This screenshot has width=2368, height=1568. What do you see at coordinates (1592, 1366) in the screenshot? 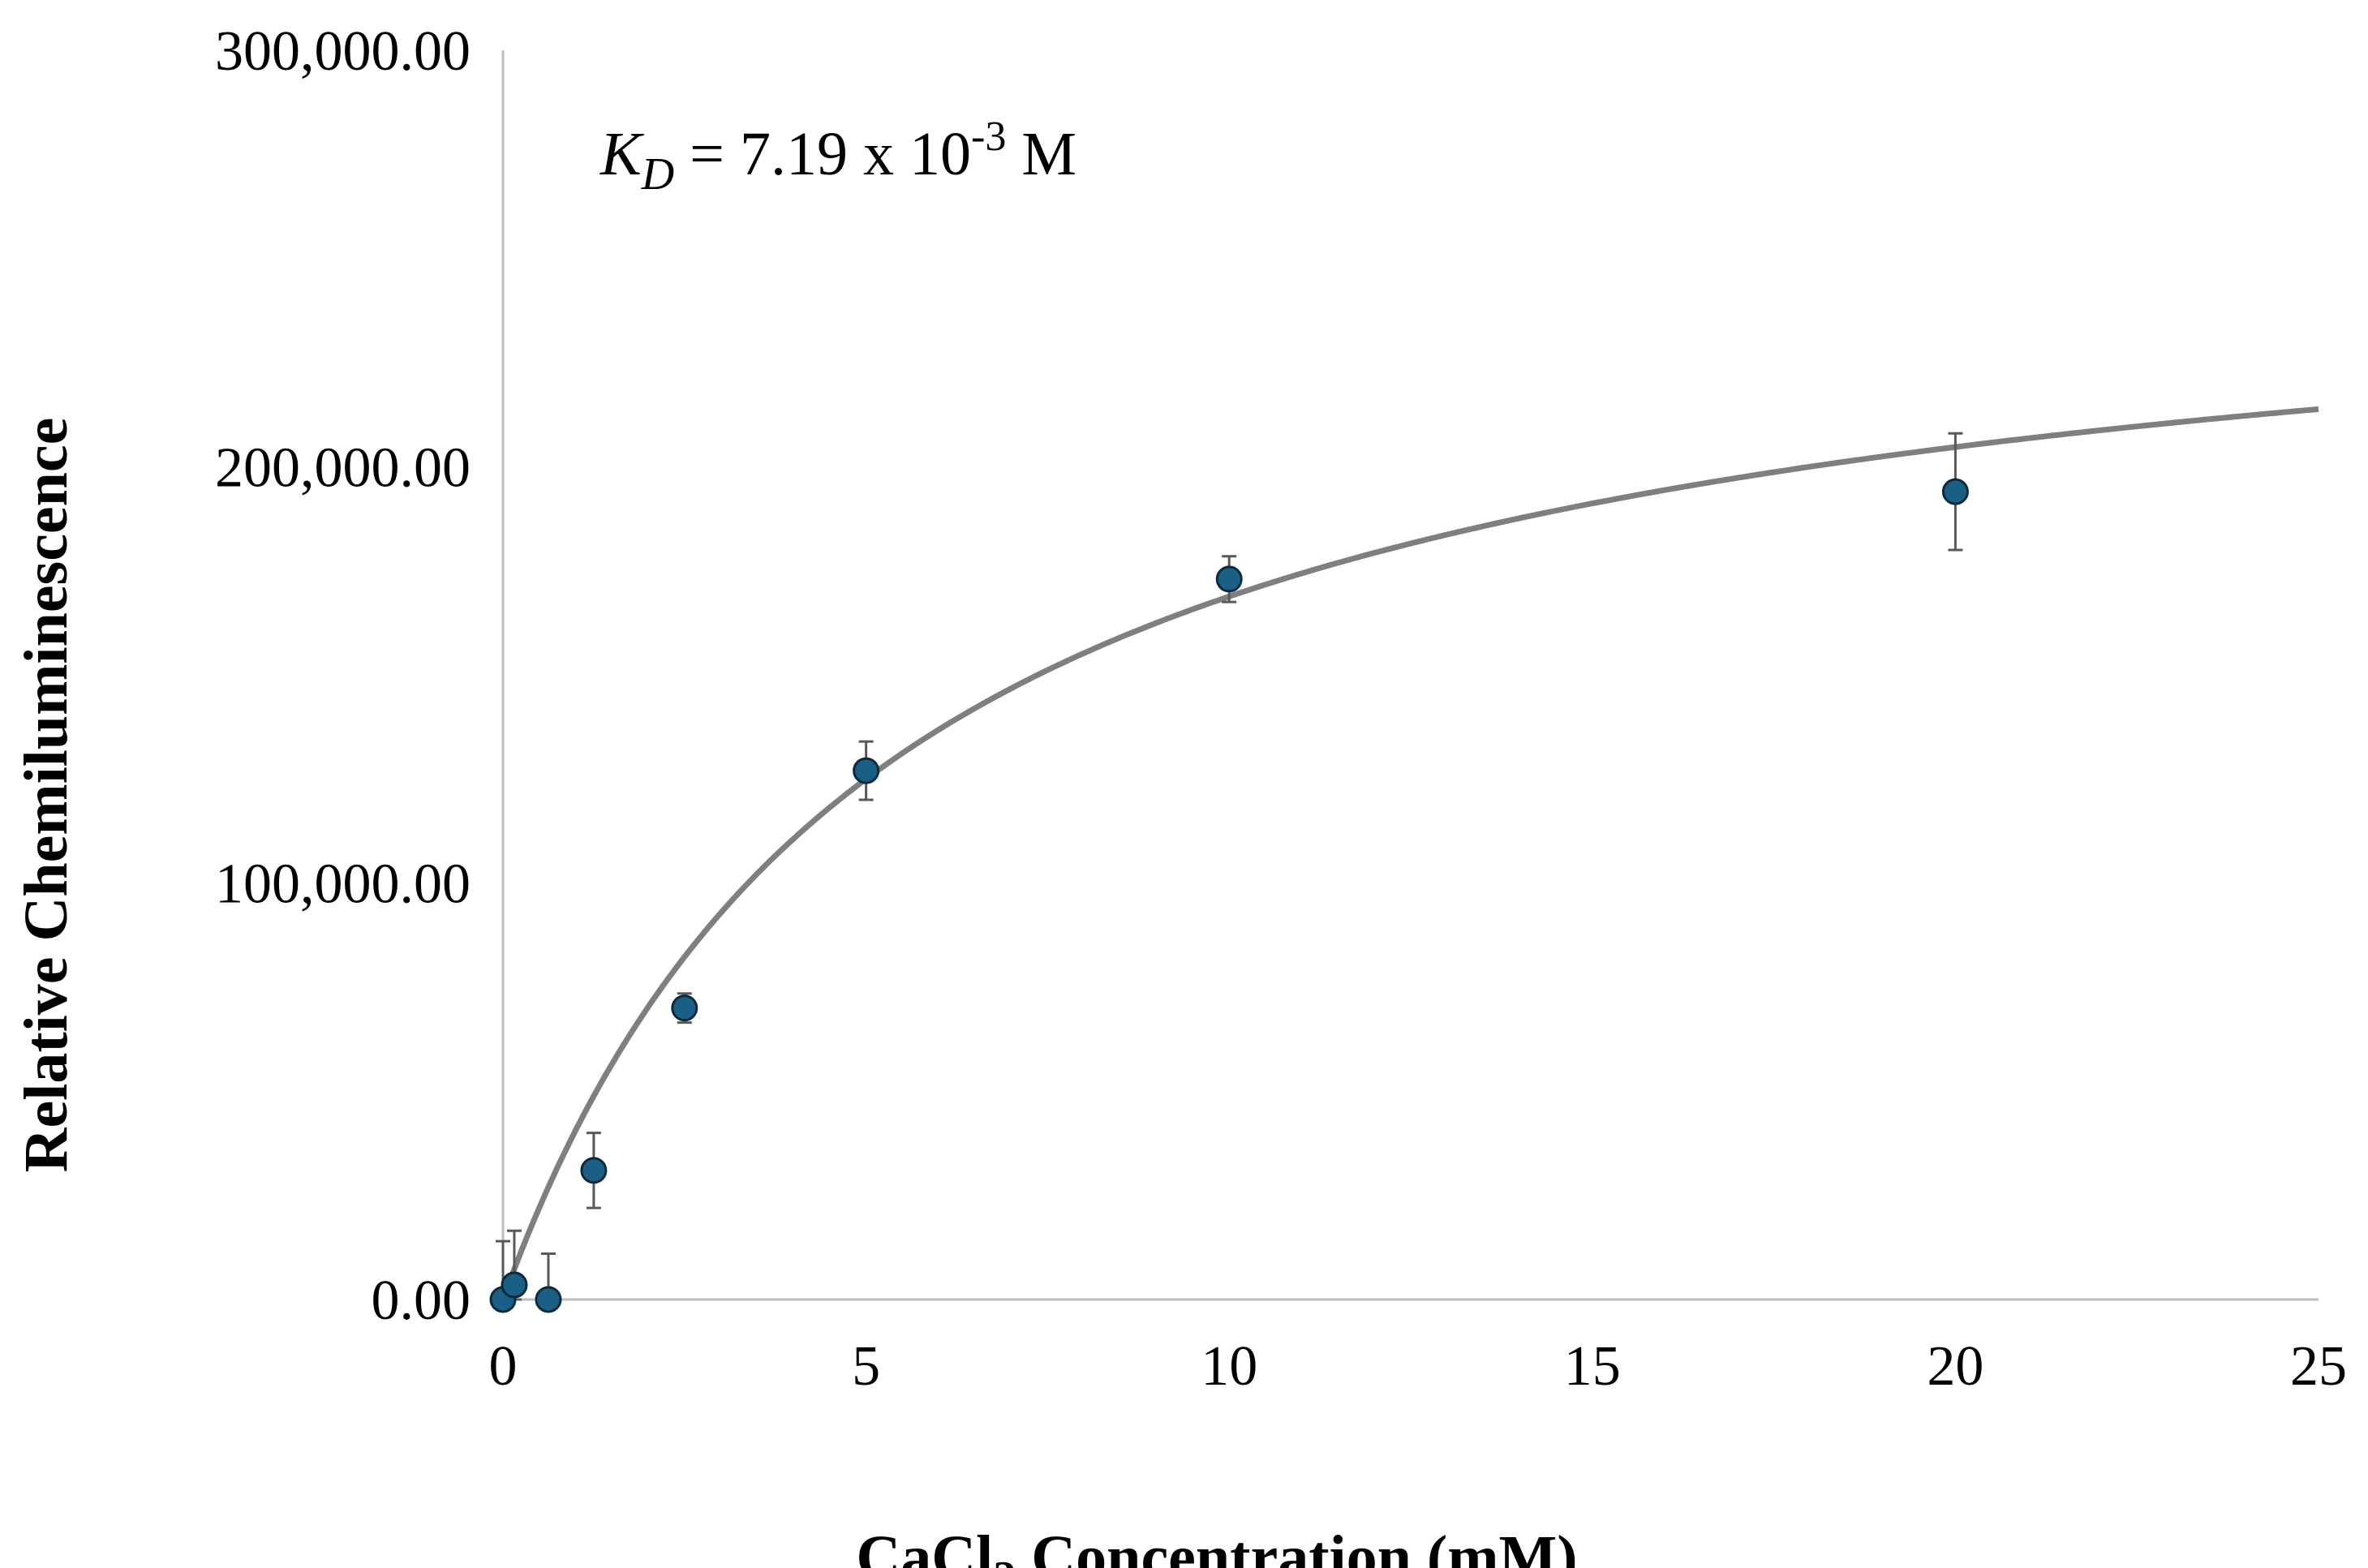
I see `x-tick-label: 15` at bounding box center [1592, 1366].